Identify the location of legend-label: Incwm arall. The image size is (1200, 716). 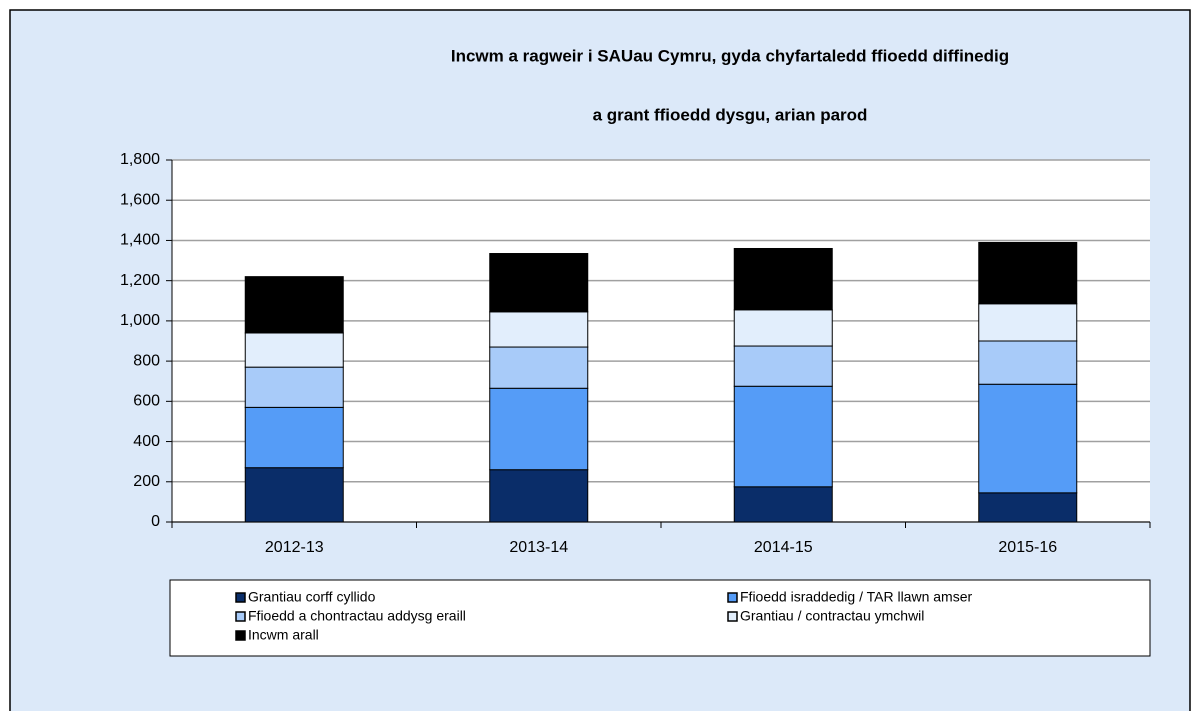
(283, 635).